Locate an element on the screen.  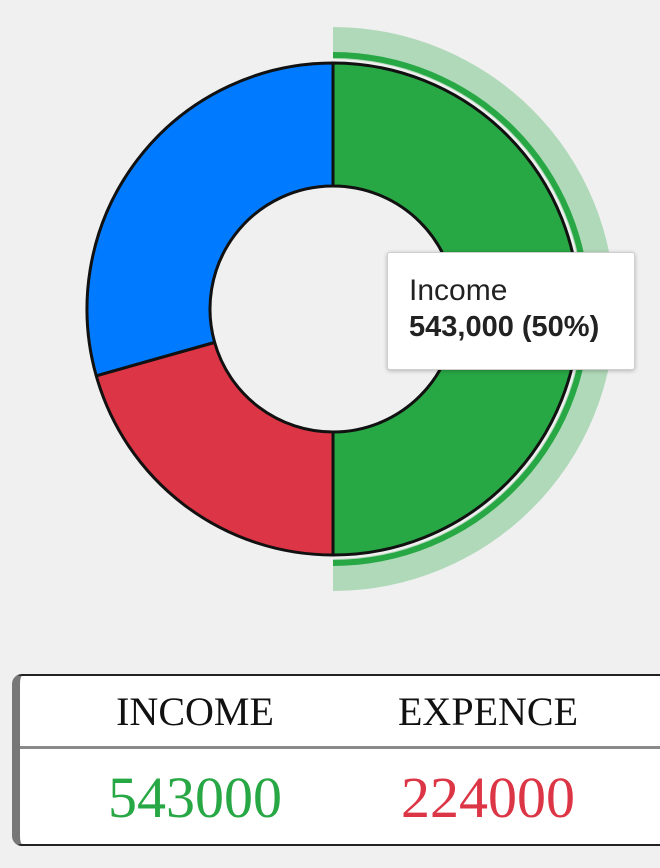
chart-tooltip: Income 543,000 (50%) is located at coordinates (511, 311).